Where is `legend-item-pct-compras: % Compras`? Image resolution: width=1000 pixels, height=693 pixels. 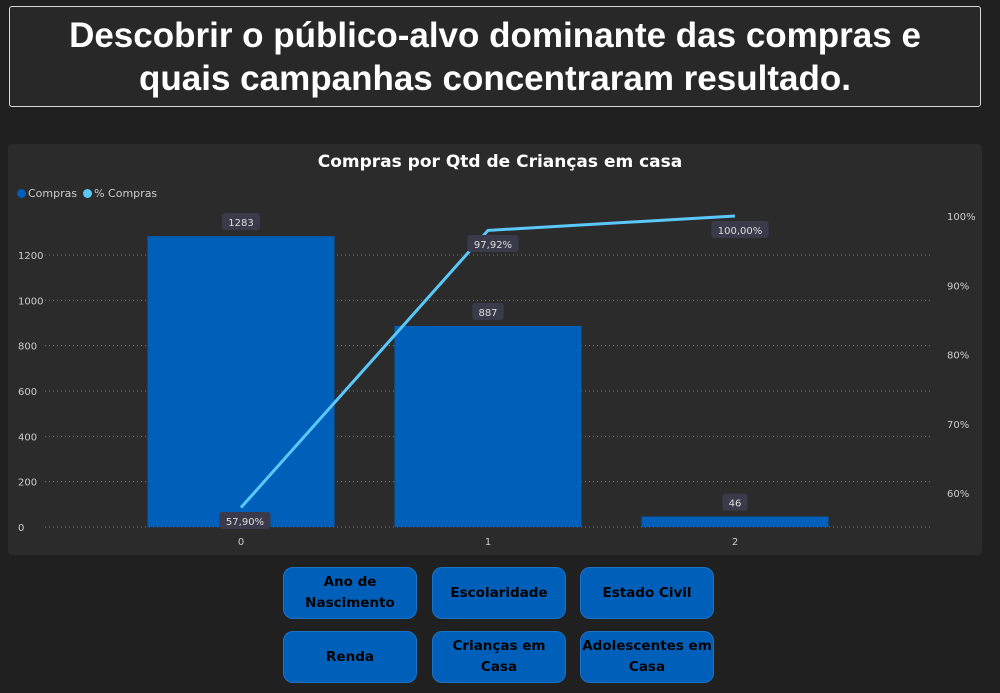
legend-item-pct-compras: % Compras is located at coordinates (120, 193).